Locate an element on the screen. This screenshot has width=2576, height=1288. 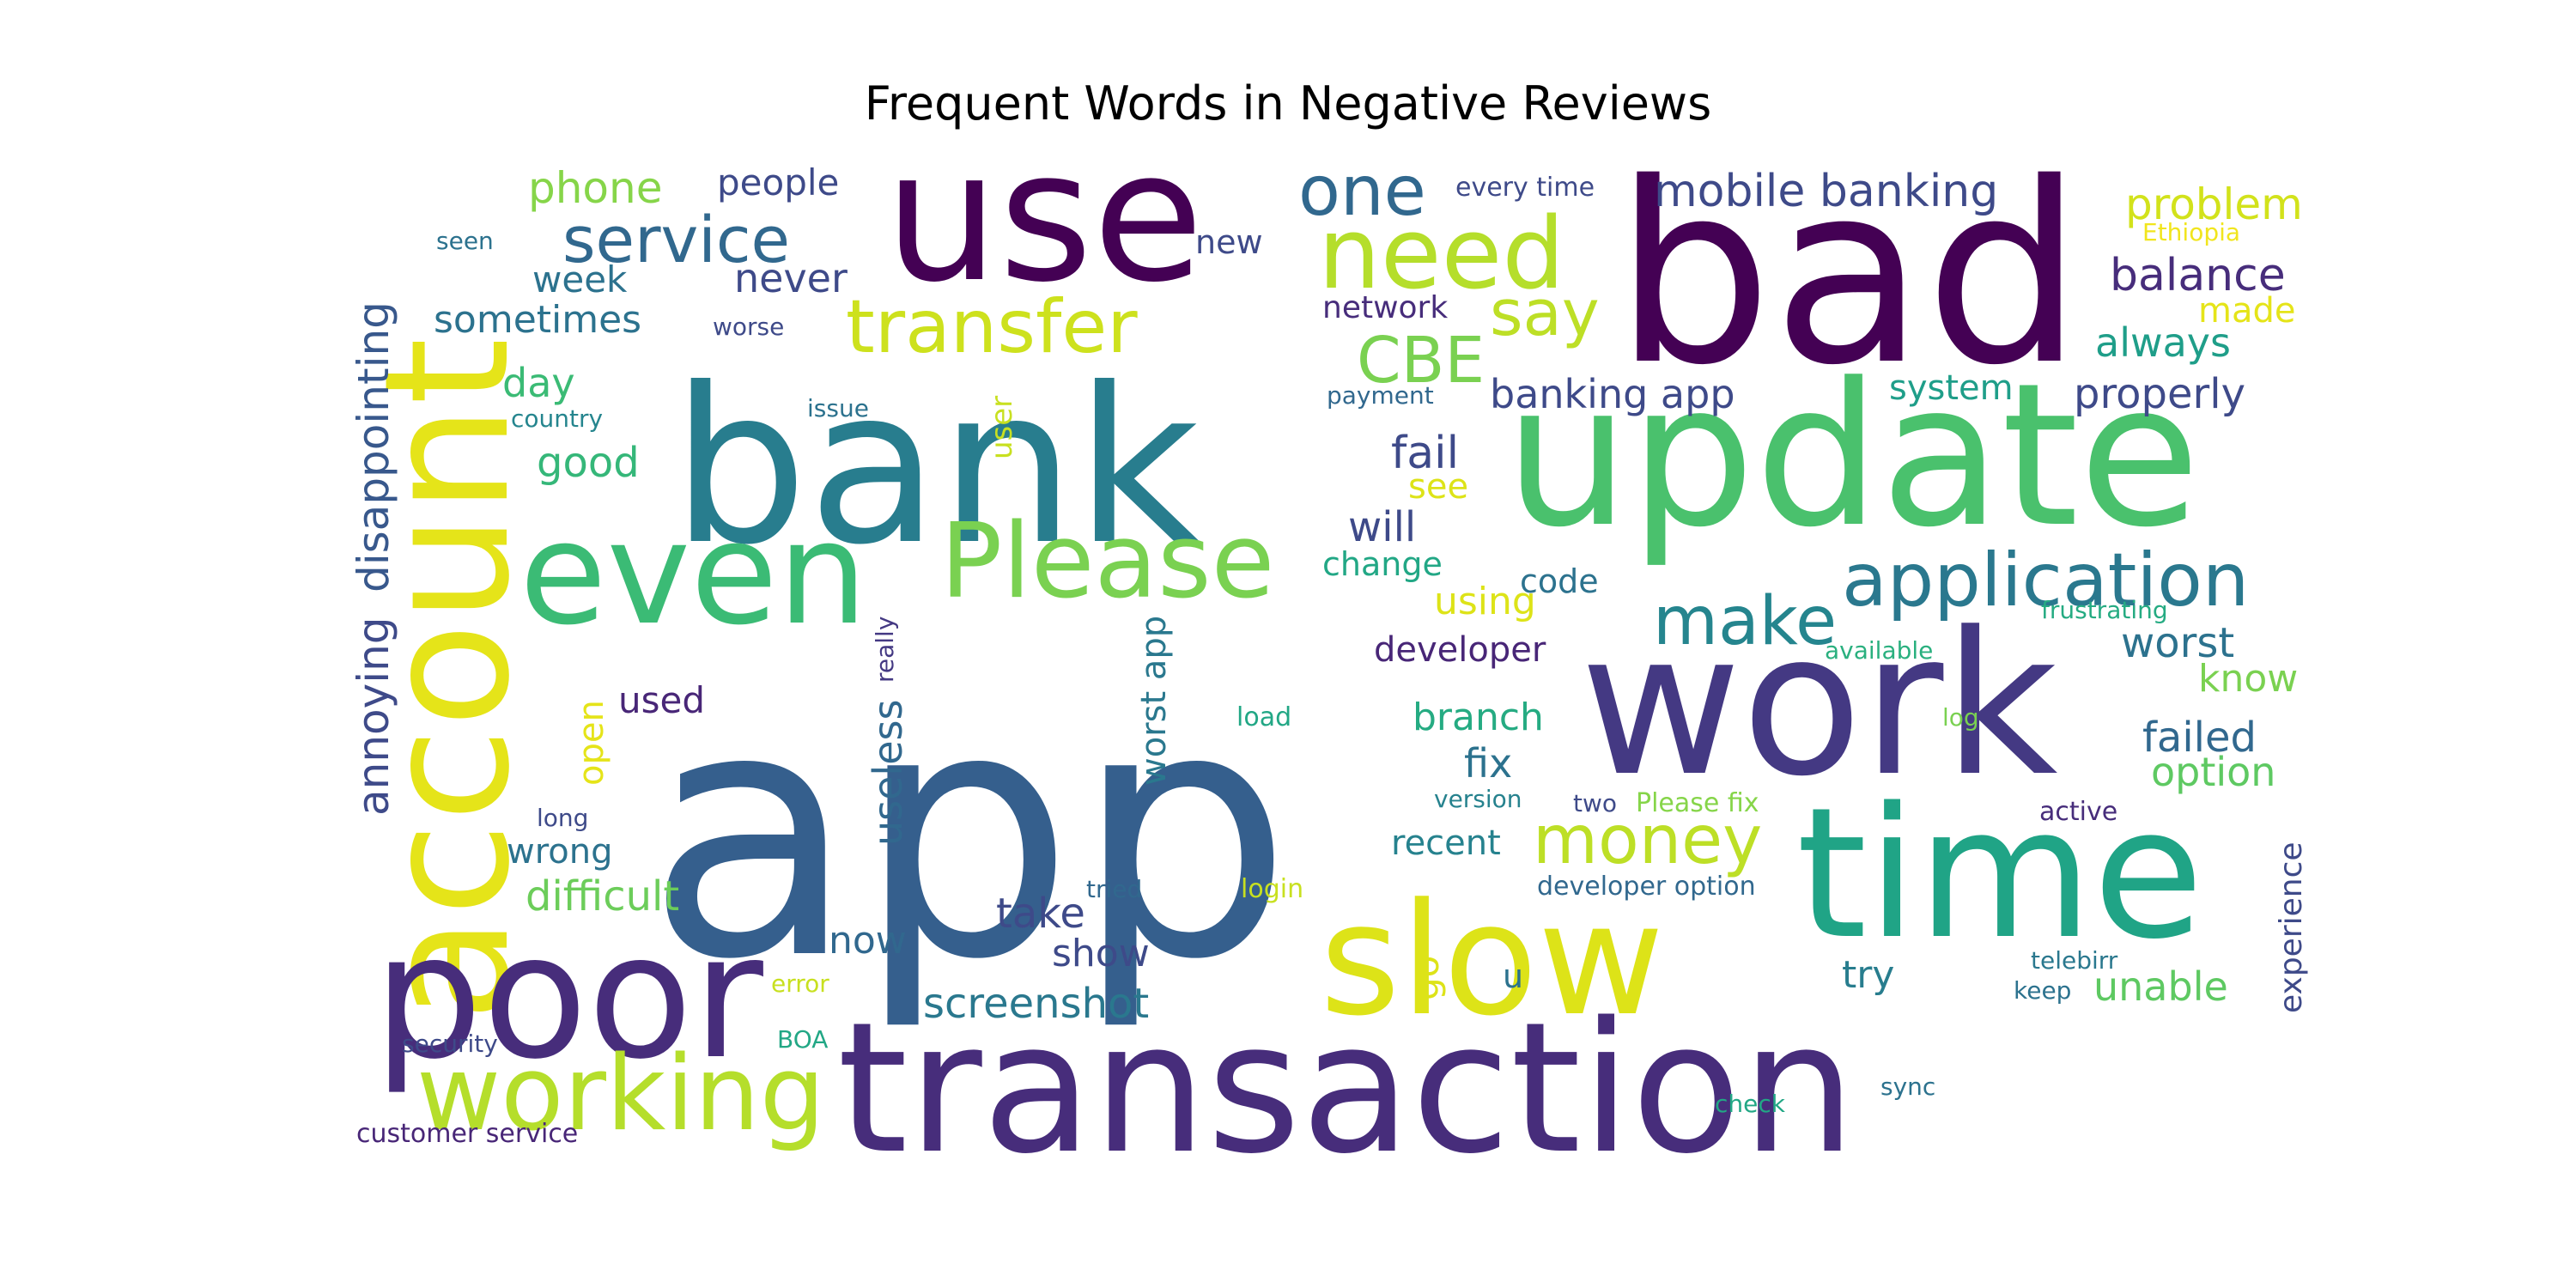
word-developer: developer is located at coordinates (1460, 650).